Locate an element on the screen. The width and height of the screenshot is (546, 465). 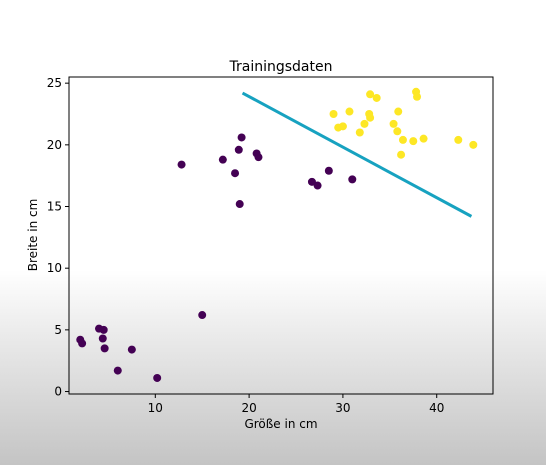
decision-boundary-line is located at coordinates (357, 154).